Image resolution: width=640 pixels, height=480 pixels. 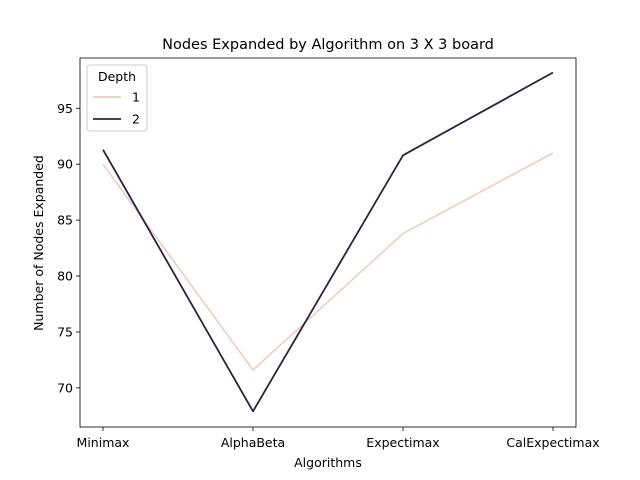 I want to click on y-tick-label: 75, so click(x=65, y=331).